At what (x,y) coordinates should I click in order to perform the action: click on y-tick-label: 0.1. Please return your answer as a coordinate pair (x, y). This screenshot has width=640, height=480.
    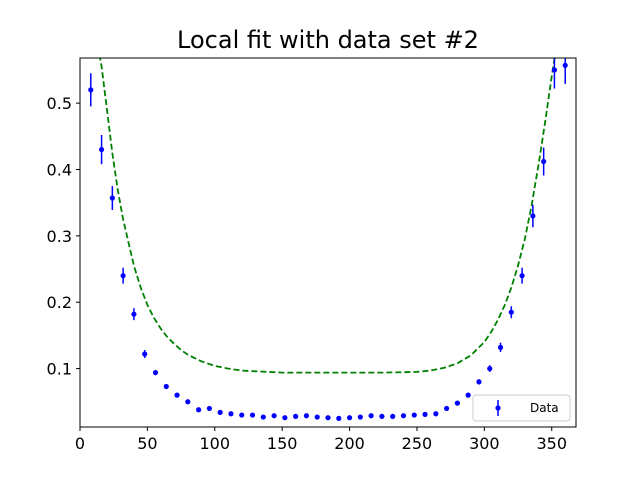
    Looking at the image, I should click on (59, 369).